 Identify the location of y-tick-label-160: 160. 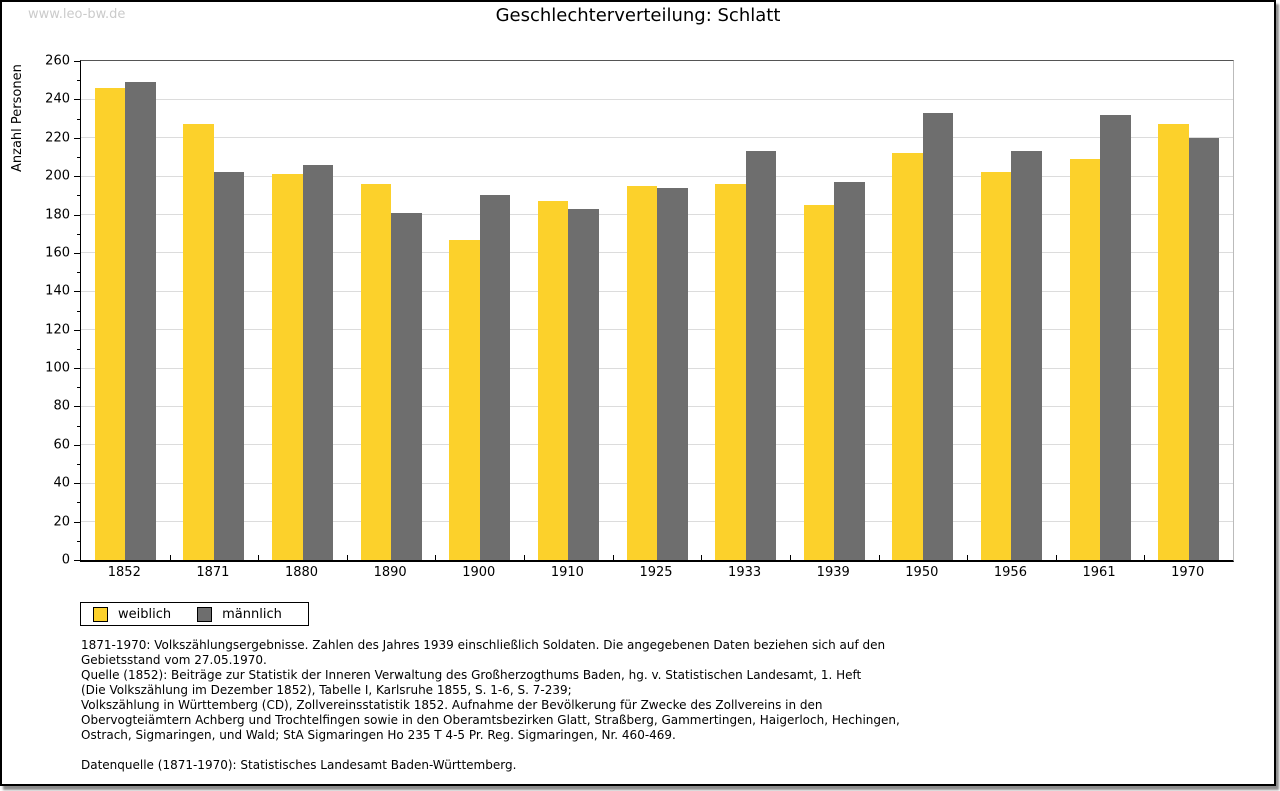
(57, 253).